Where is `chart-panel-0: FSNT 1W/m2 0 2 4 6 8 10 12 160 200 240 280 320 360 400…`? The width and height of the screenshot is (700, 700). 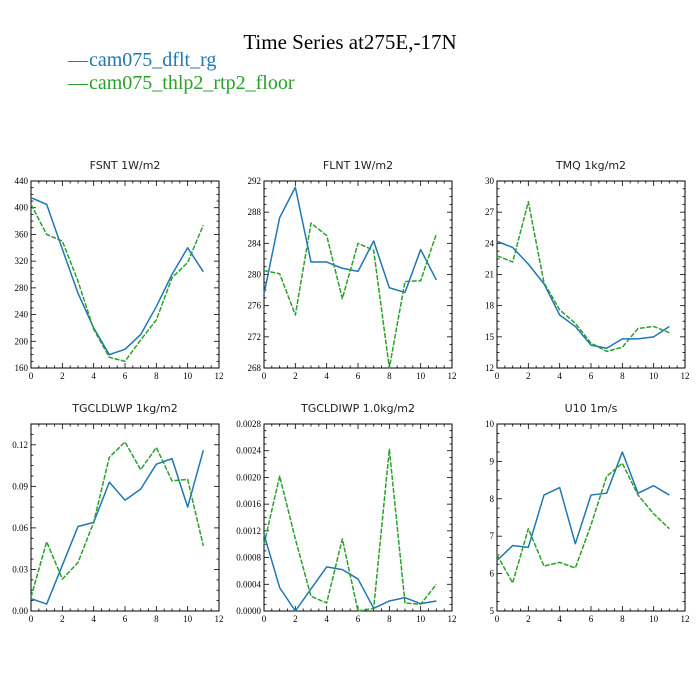
chart-panel-0: FSNT 1W/m2 0 2 4 6 8 10 12 160 200 240 280 320 360 400… is located at coordinates (119, 270).